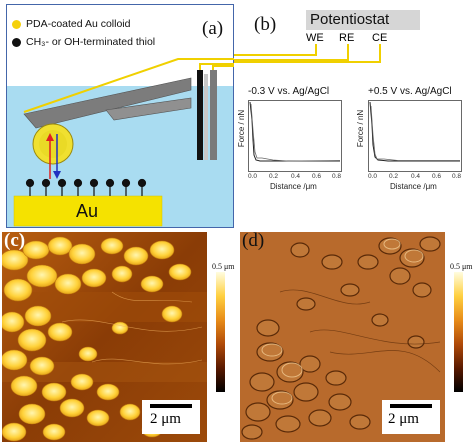 Image resolution: width=474 pixels, height=445 pixels. What do you see at coordinates (361, 128) in the screenshot?
I see `plot2-ylabel: Force / nN` at bounding box center [361, 128].